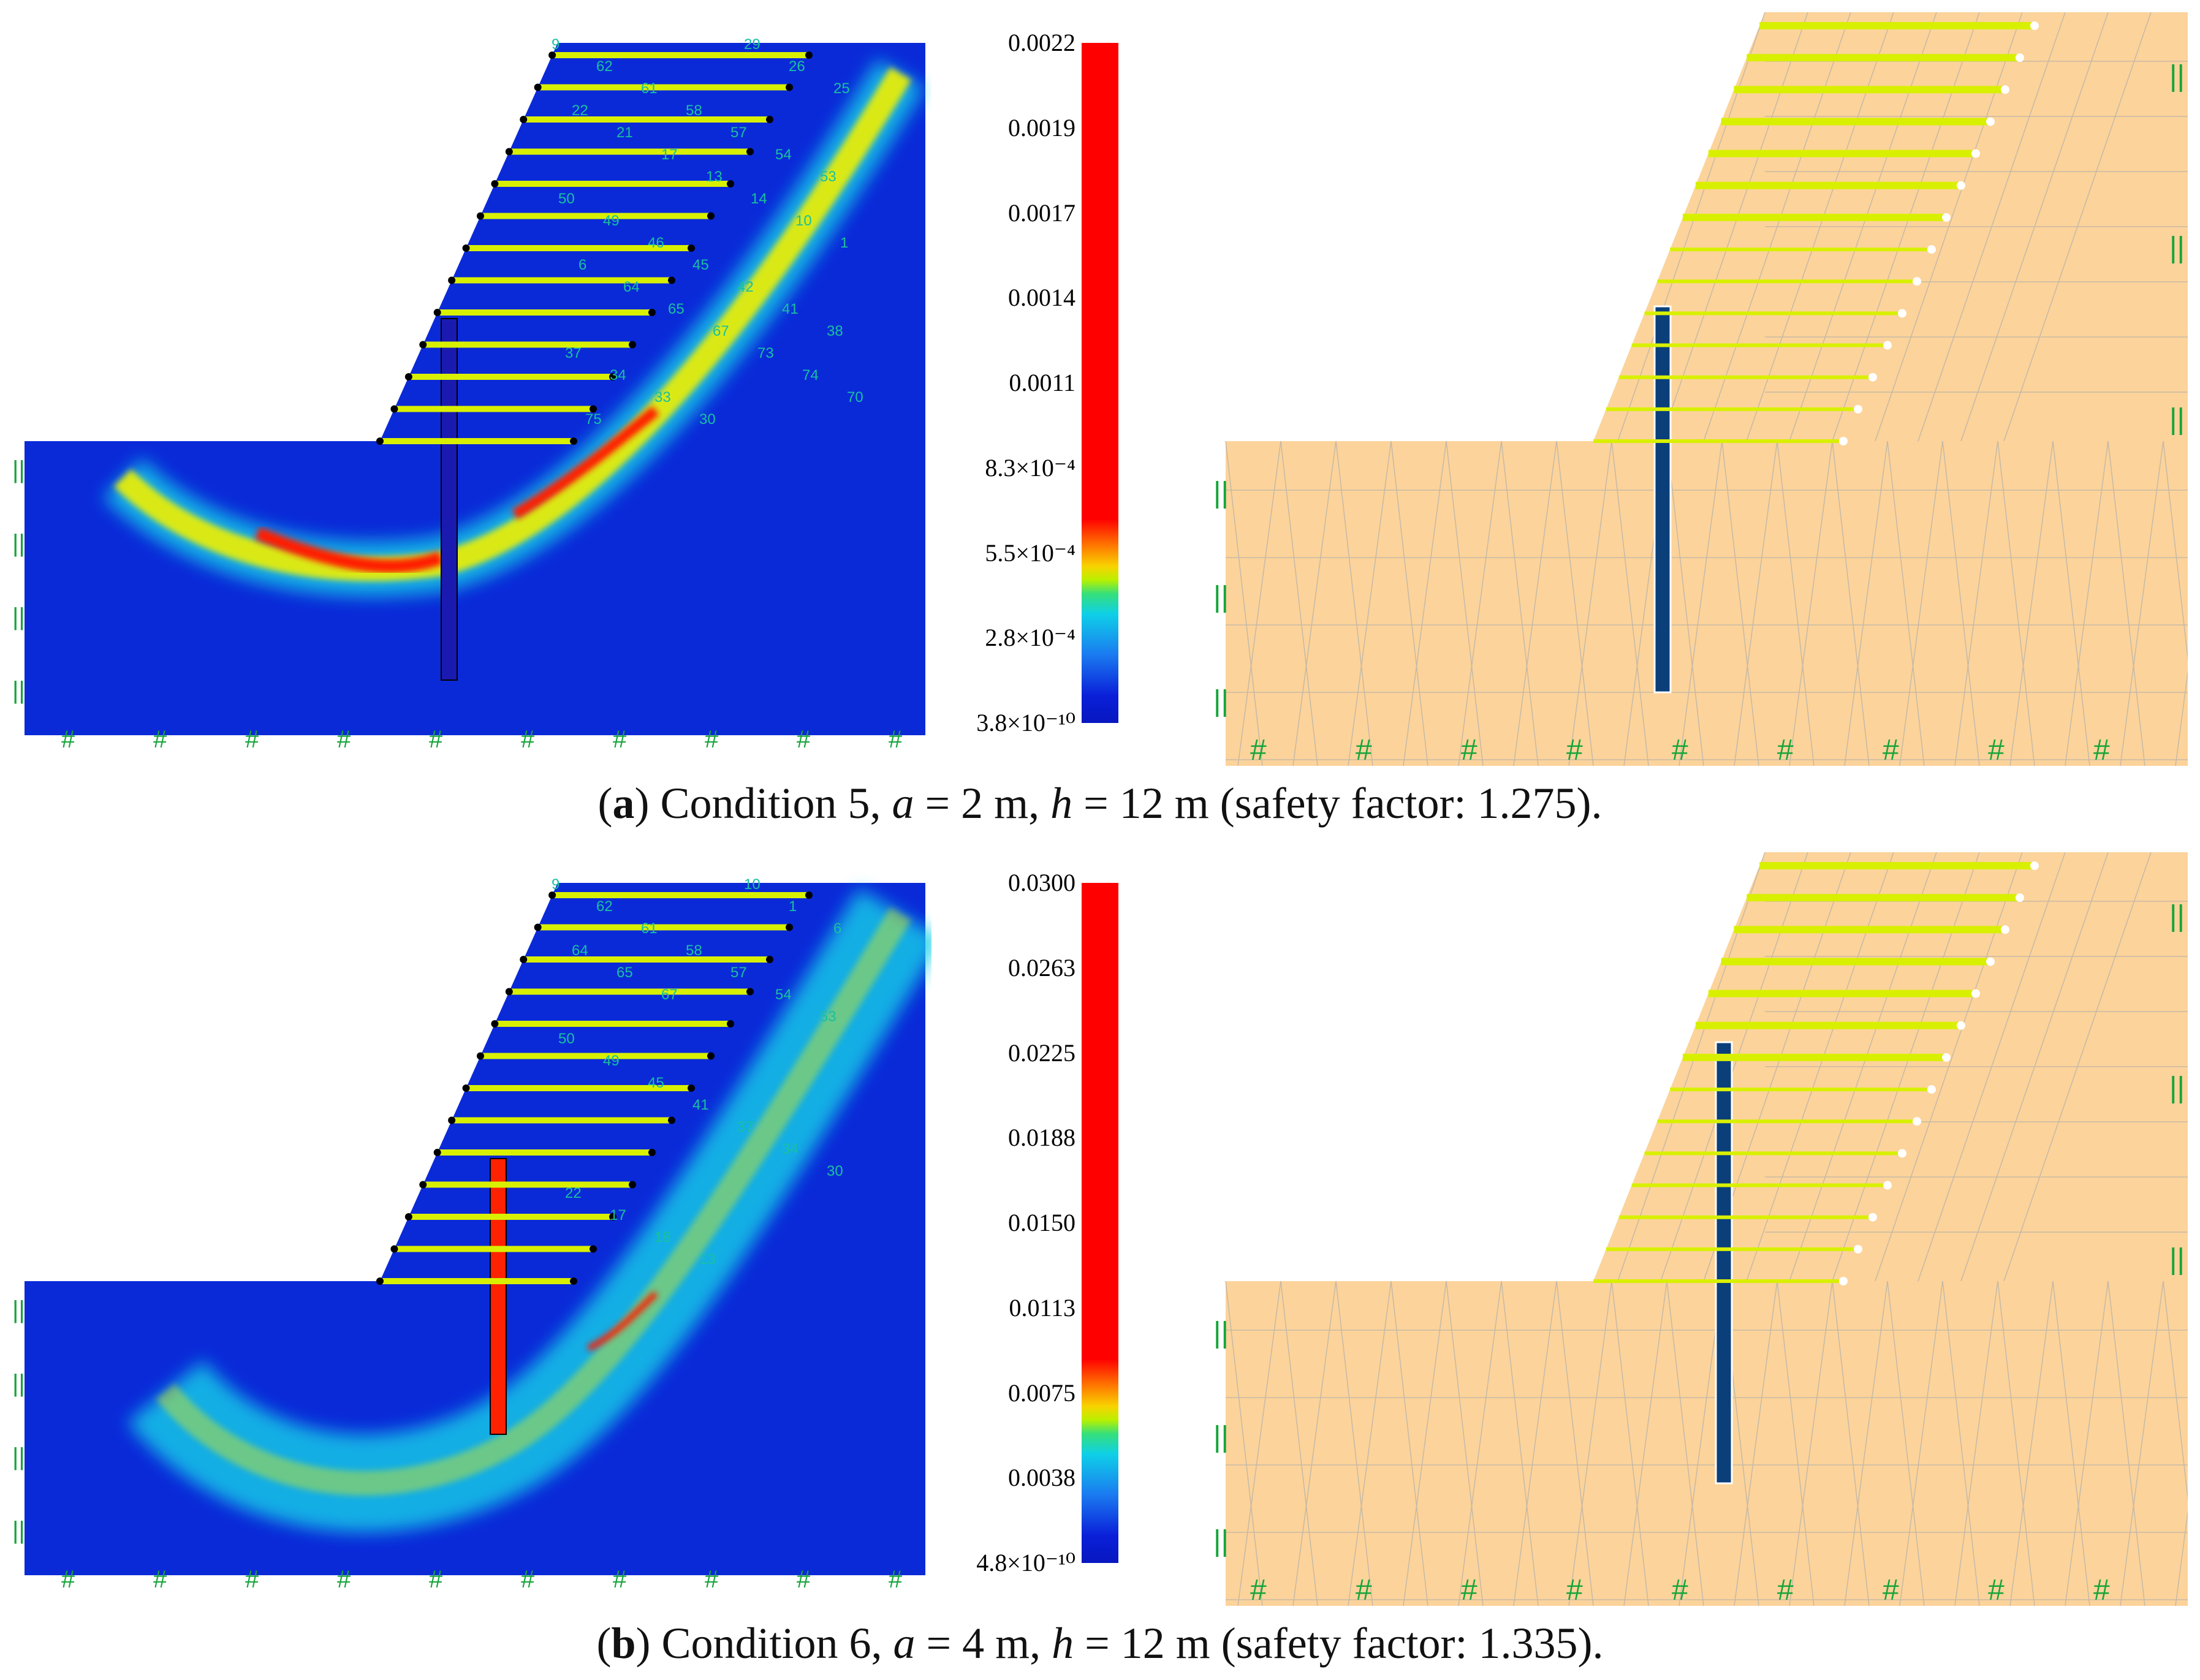 This screenshot has width=2200, height=1680. What do you see at coordinates (1100, 383) in the screenshot?
I see `colorbar-a` at bounding box center [1100, 383].